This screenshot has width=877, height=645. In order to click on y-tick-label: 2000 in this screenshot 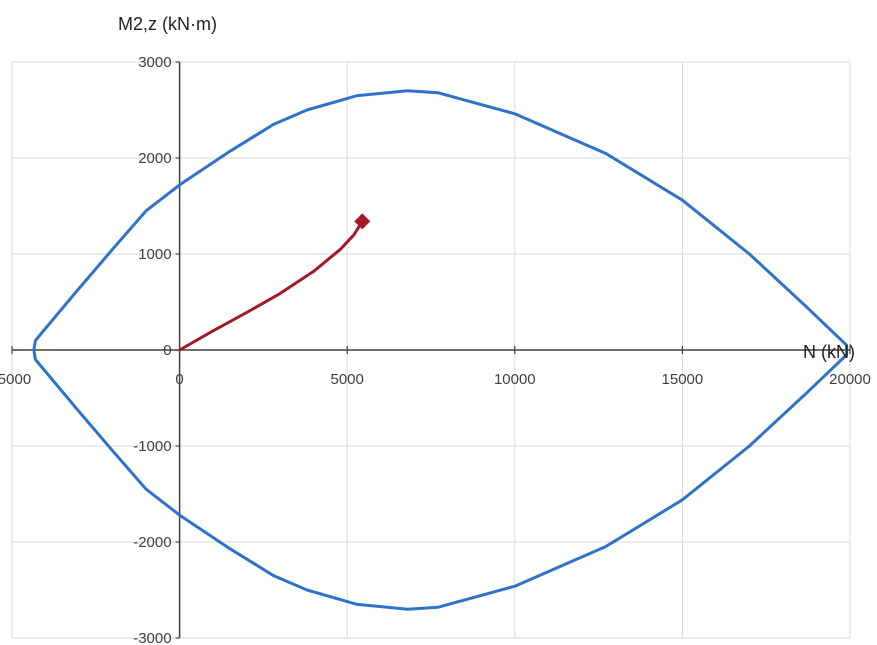, I will do `click(154, 158)`.